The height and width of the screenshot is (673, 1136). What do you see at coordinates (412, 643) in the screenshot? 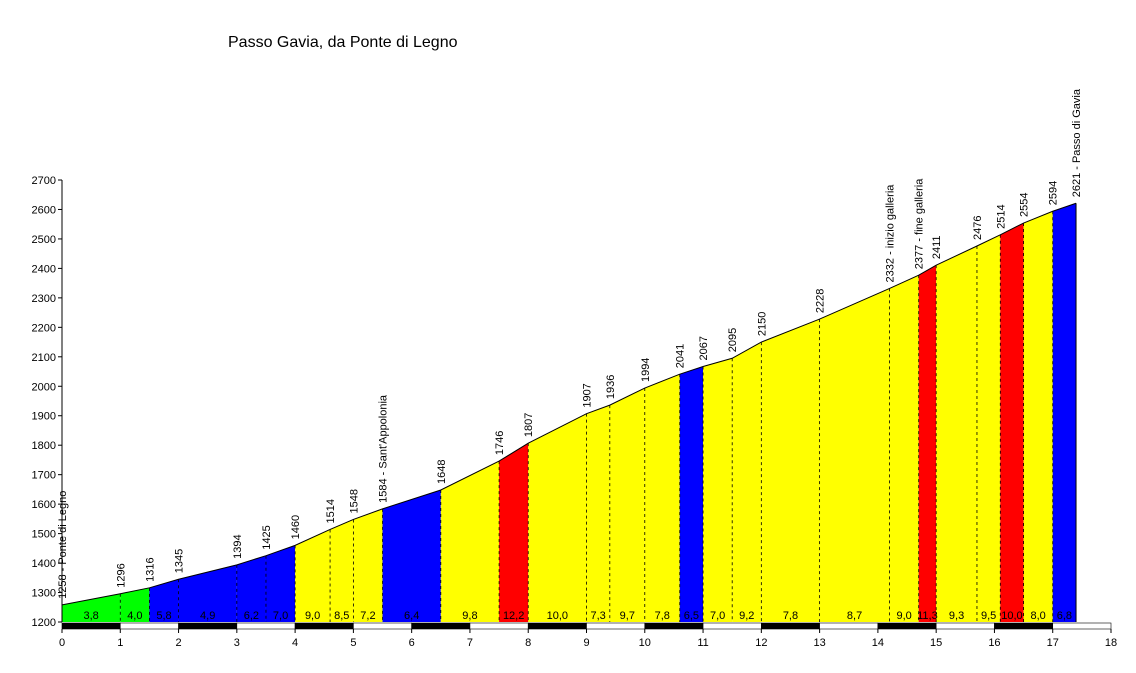
I see `x-tick-label: 6` at bounding box center [412, 643].